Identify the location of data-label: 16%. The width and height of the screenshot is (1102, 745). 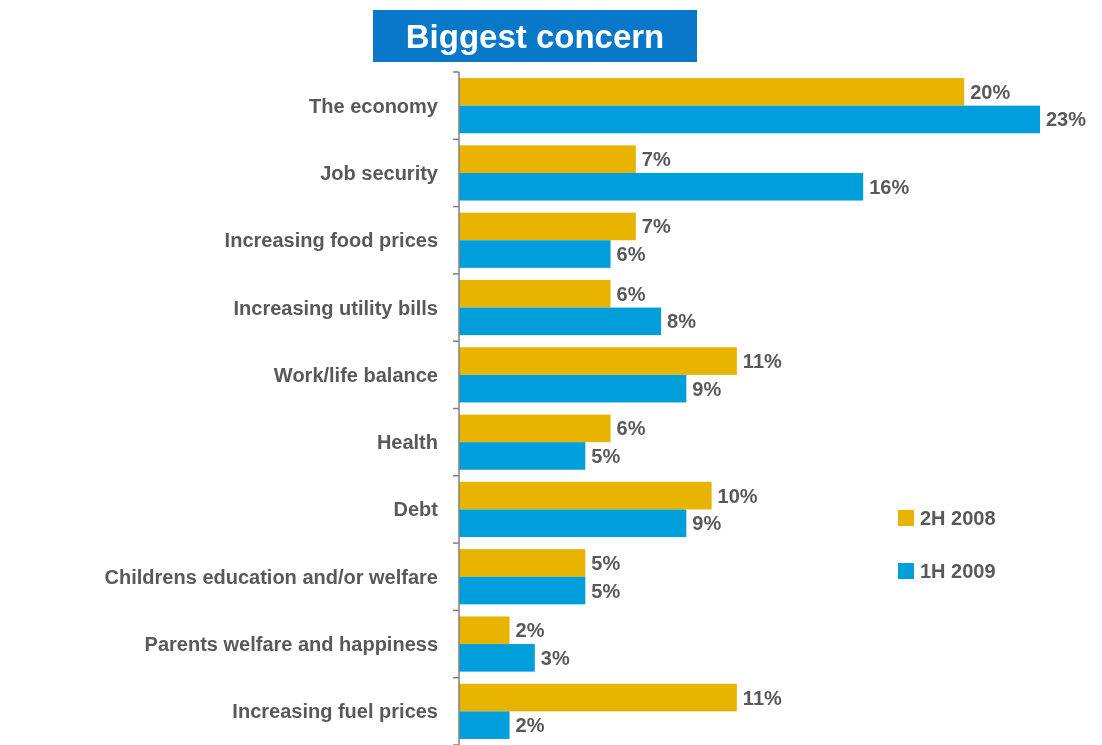
(889, 186).